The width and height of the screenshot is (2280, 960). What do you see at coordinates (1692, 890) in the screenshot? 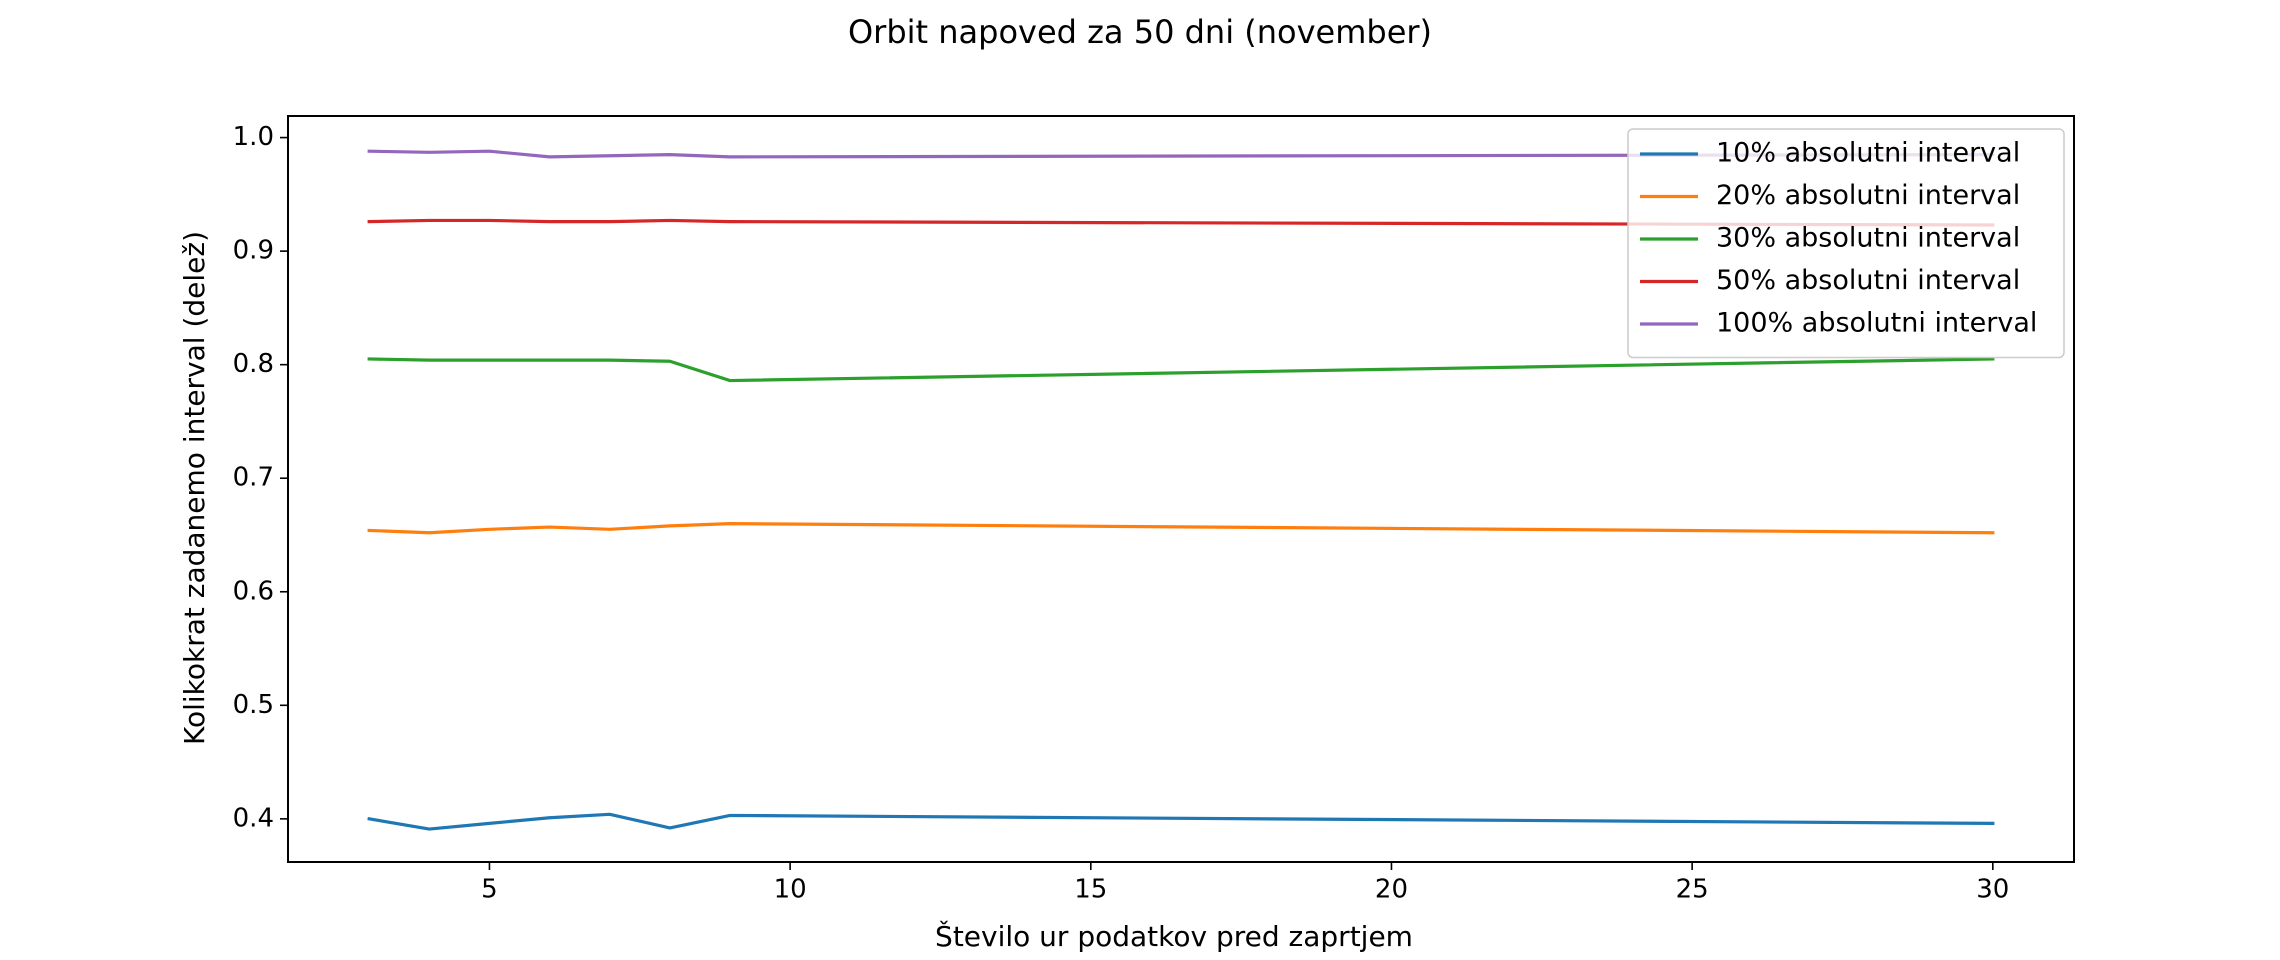
I see `x-tick-label: 25` at bounding box center [1692, 890].